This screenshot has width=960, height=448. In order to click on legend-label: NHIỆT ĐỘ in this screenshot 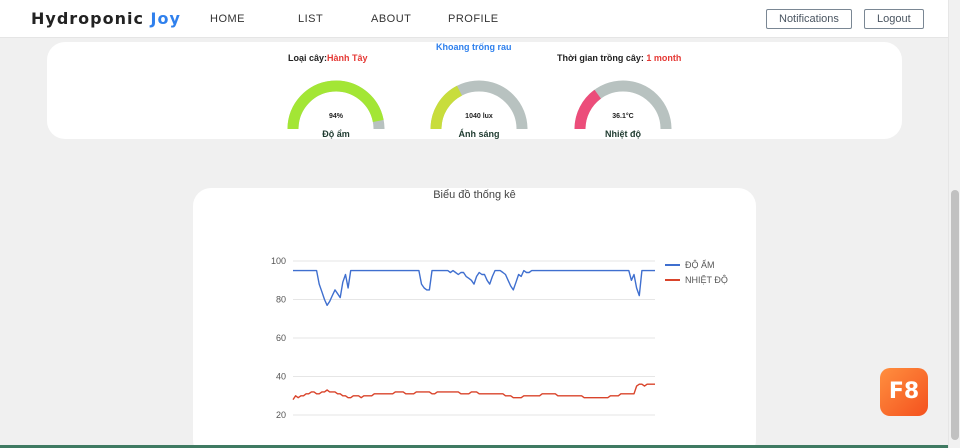, I will do `click(706, 280)`.